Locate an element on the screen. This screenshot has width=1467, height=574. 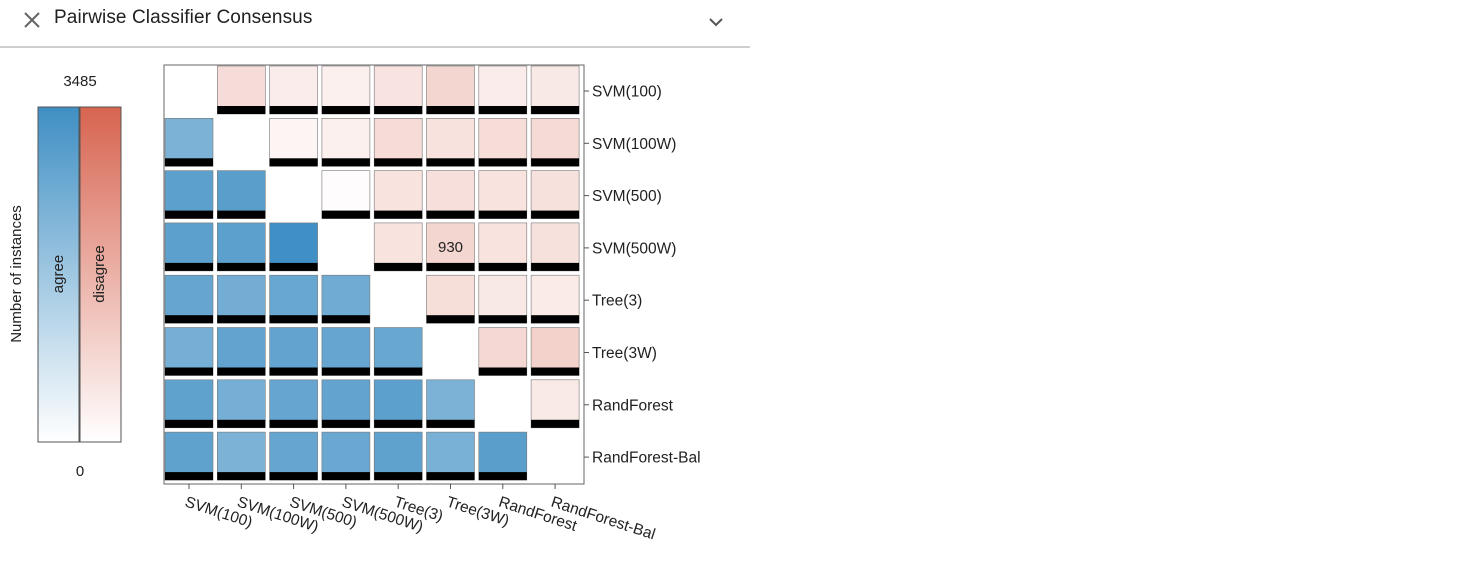
legend-agree-bar is located at coordinates (58, 274).